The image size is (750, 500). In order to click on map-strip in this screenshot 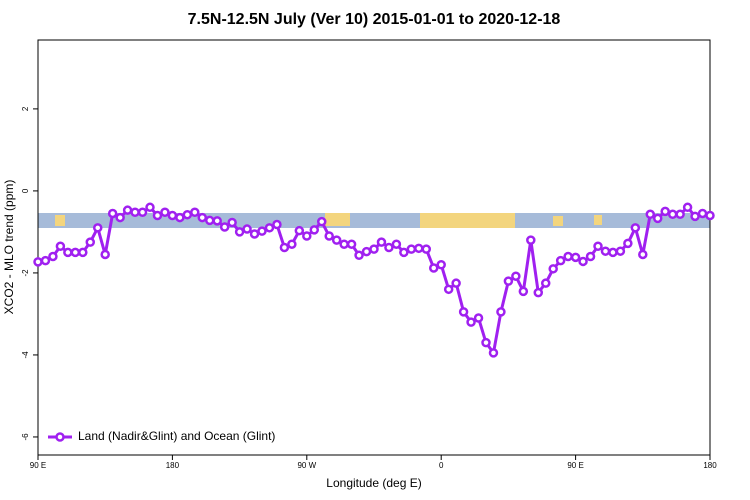, I will do `click(374, 220)`.